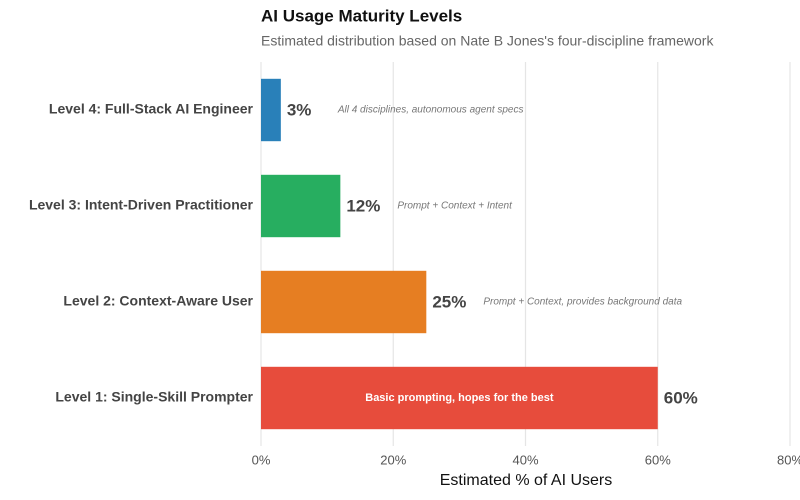  Describe the element at coordinates (363, 205) in the screenshot. I see `value-label: 12%` at that location.